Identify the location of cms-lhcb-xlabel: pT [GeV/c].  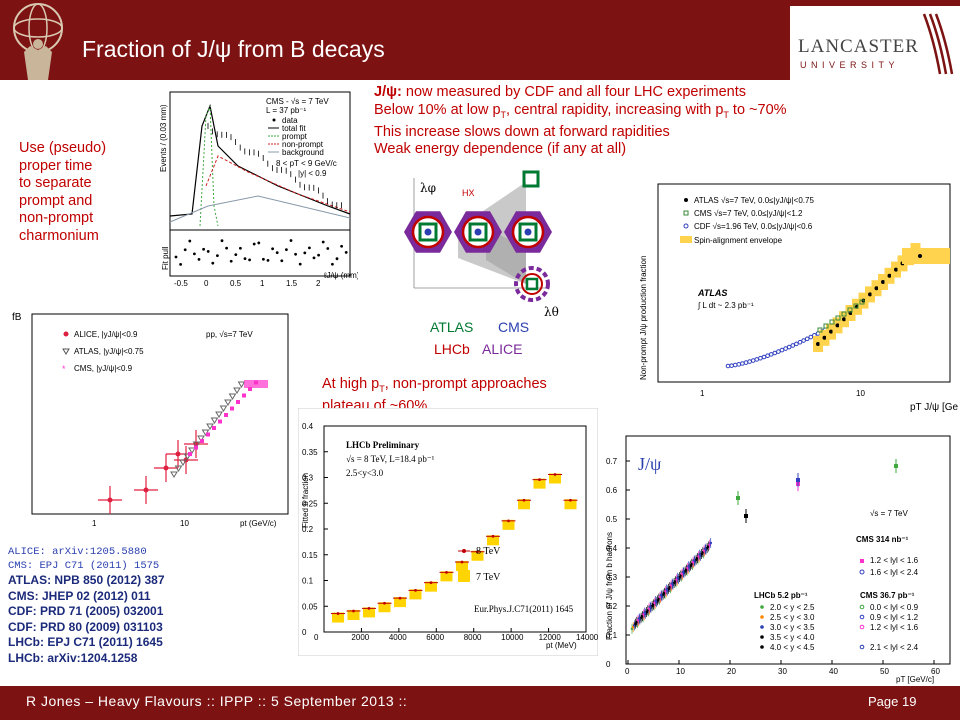
(915, 679).